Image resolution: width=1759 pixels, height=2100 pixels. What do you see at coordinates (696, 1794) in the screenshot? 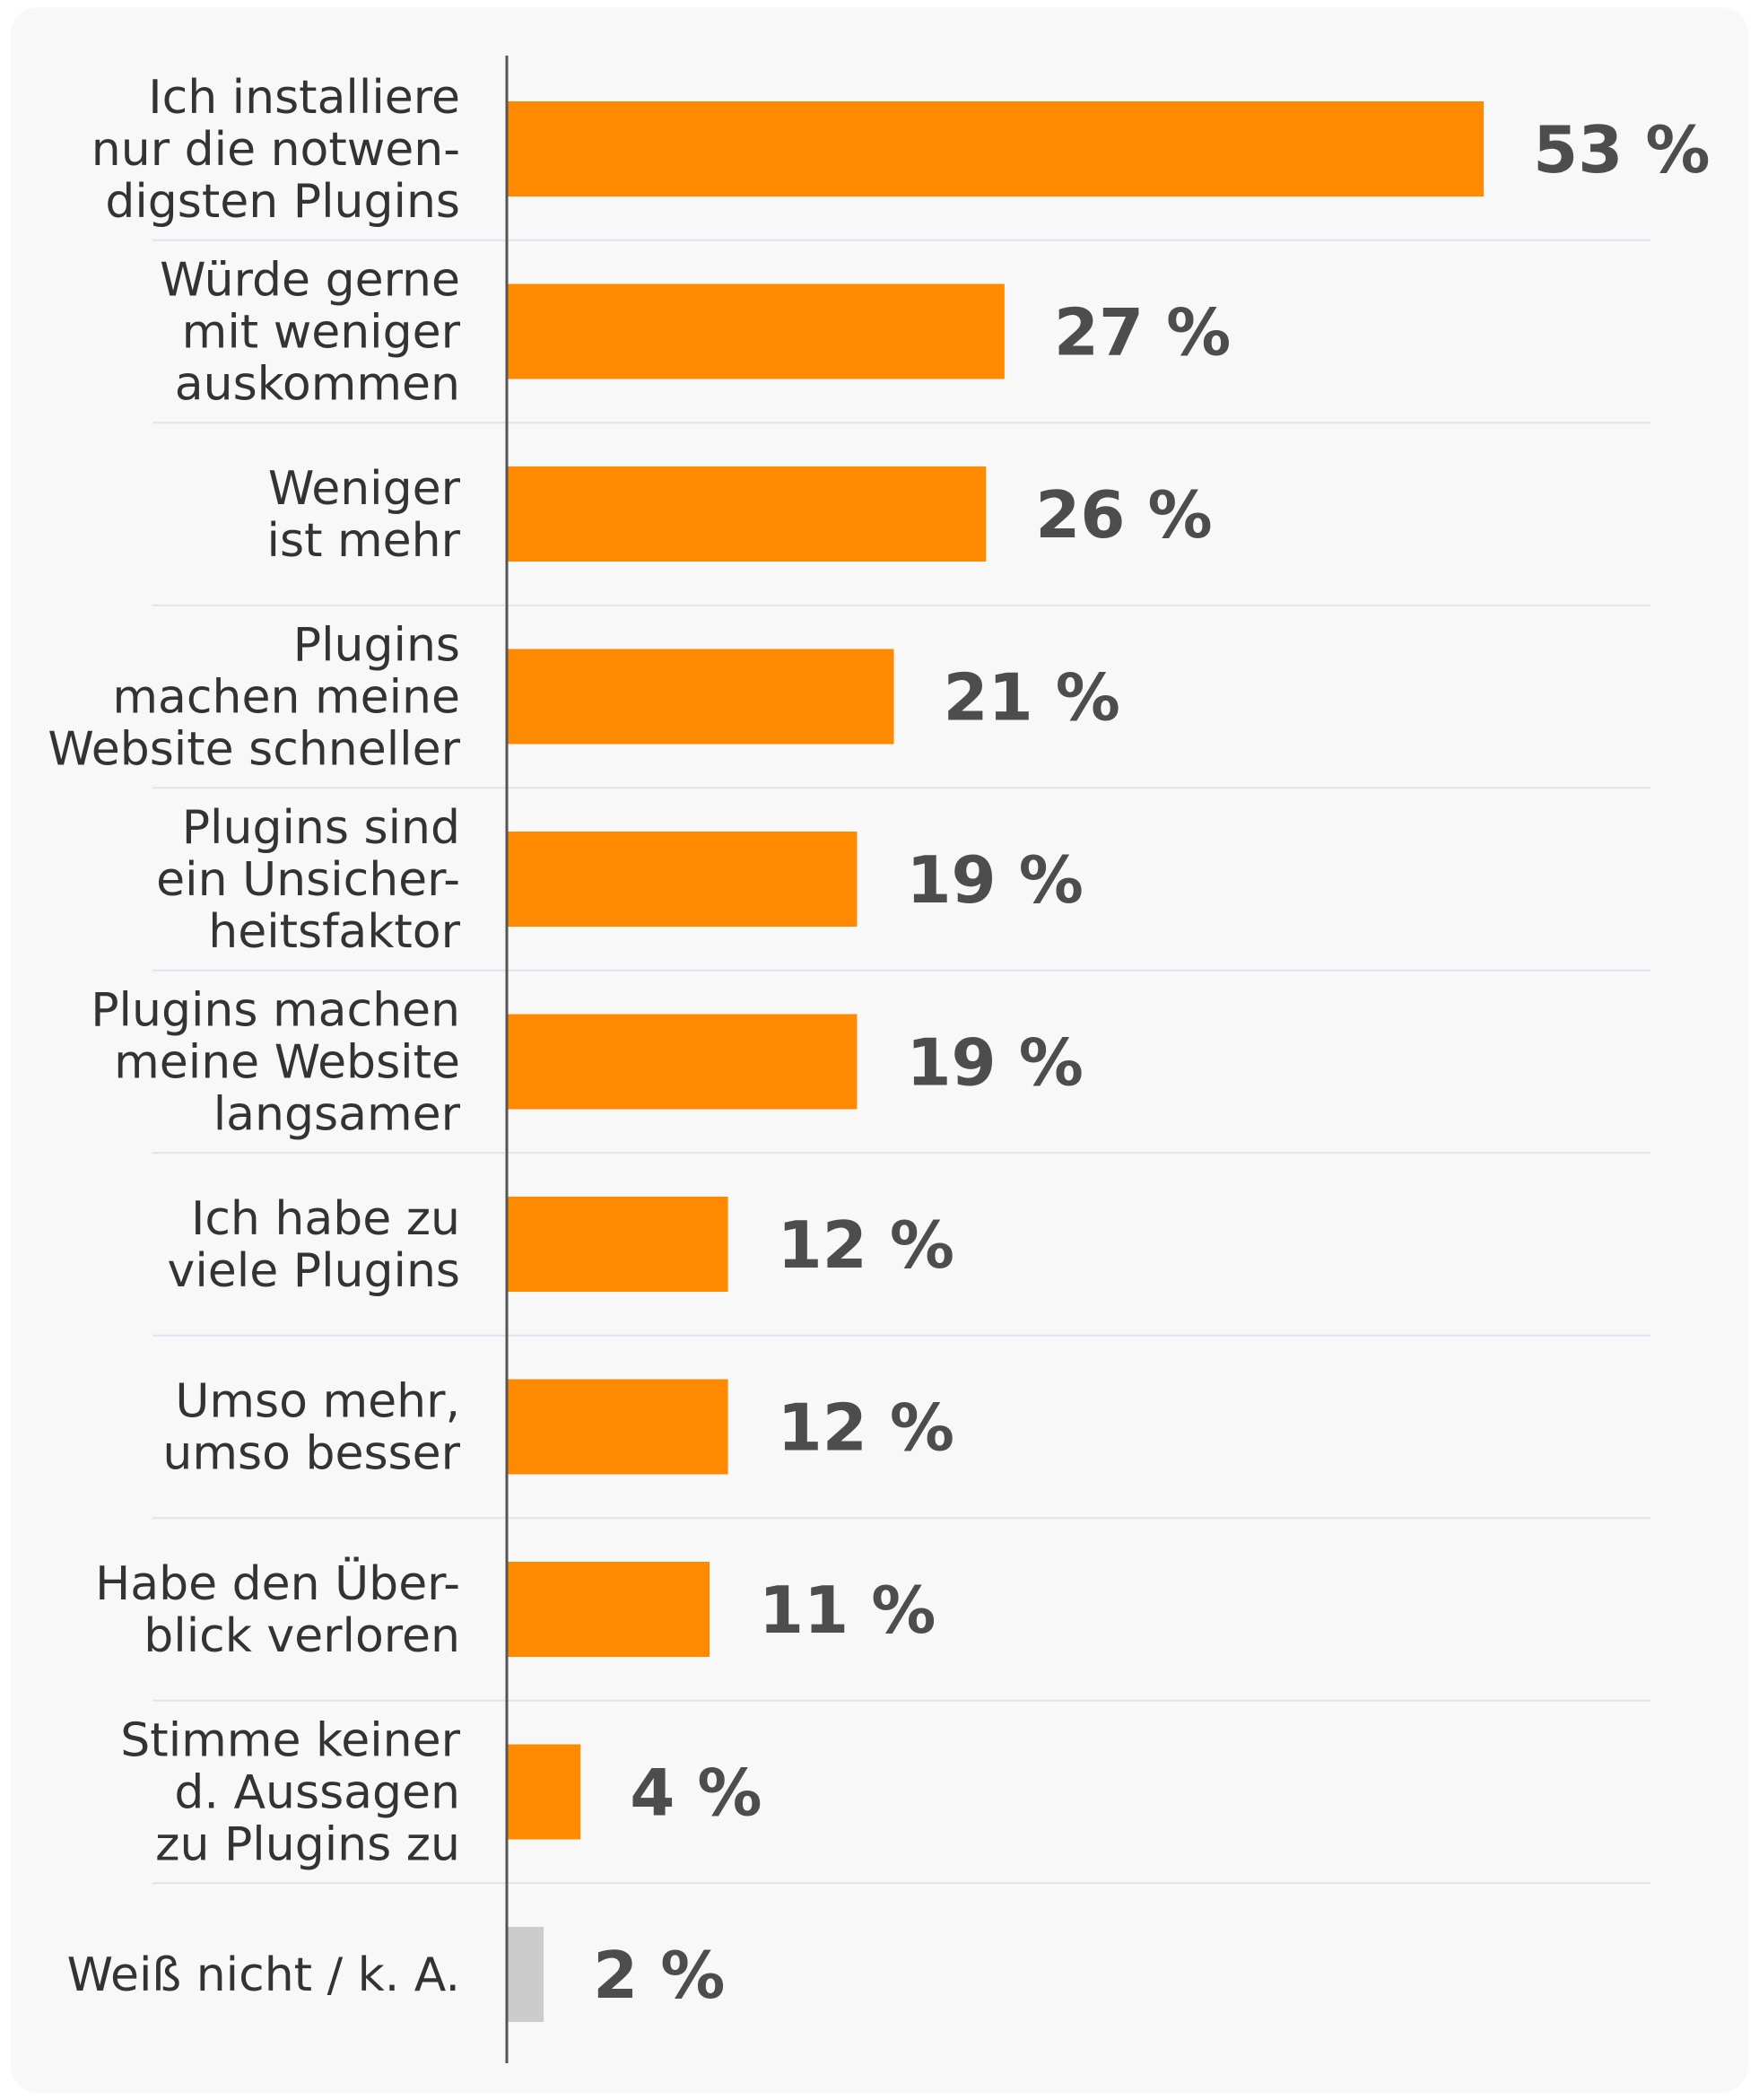
I see `value-label: 4 %` at bounding box center [696, 1794].